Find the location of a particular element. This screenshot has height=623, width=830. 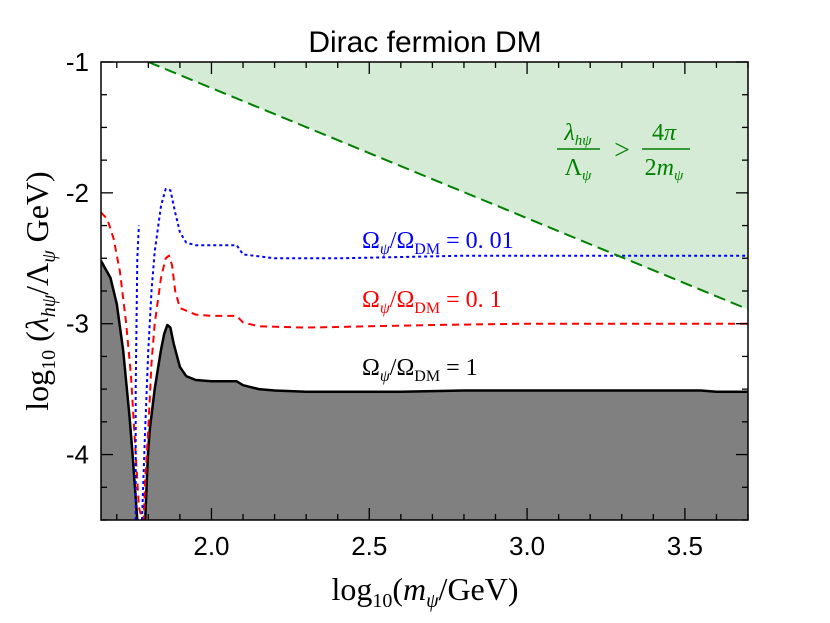

y-tick-label: -3 is located at coordinates (77, 324).